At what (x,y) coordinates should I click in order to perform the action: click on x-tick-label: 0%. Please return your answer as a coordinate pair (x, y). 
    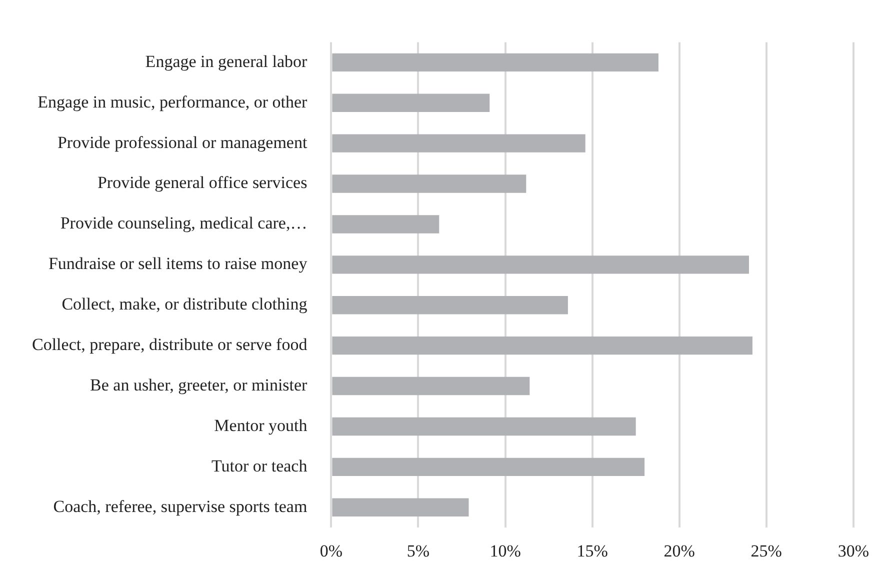
    Looking at the image, I should click on (331, 550).